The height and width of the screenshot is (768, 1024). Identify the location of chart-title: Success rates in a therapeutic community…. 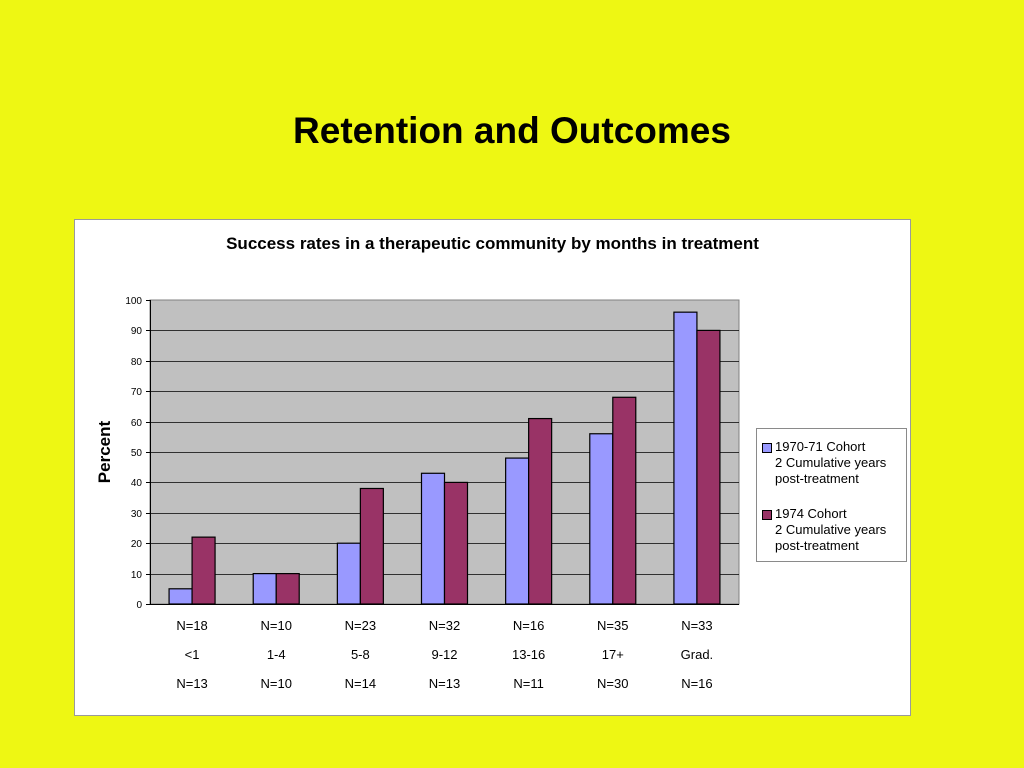
(492, 243).